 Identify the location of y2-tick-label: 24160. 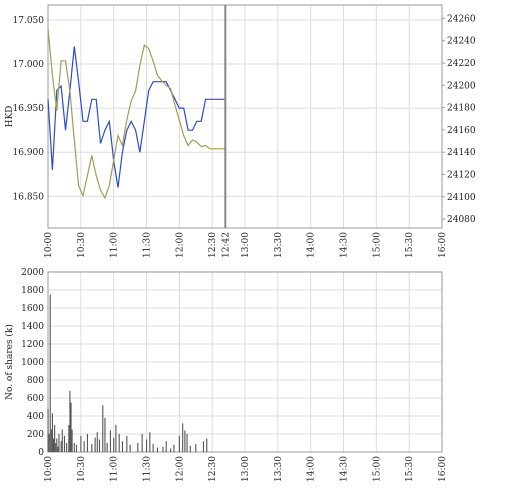
(461, 131).